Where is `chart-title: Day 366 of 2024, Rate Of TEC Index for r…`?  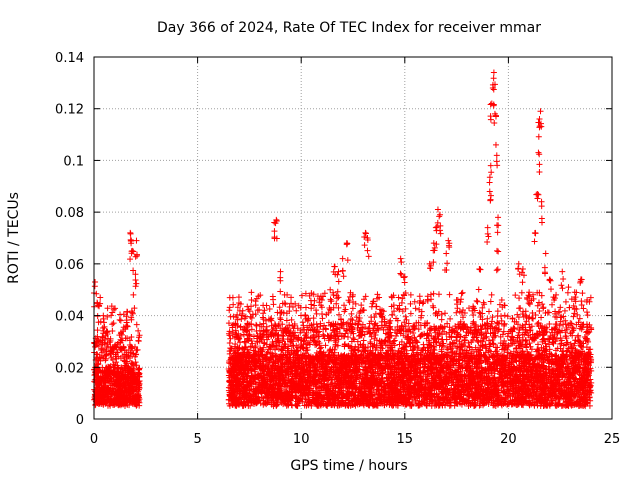 chart-title: Day 366 of 2024, Rate Of TEC Index for r… is located at coordinates (349, 28).